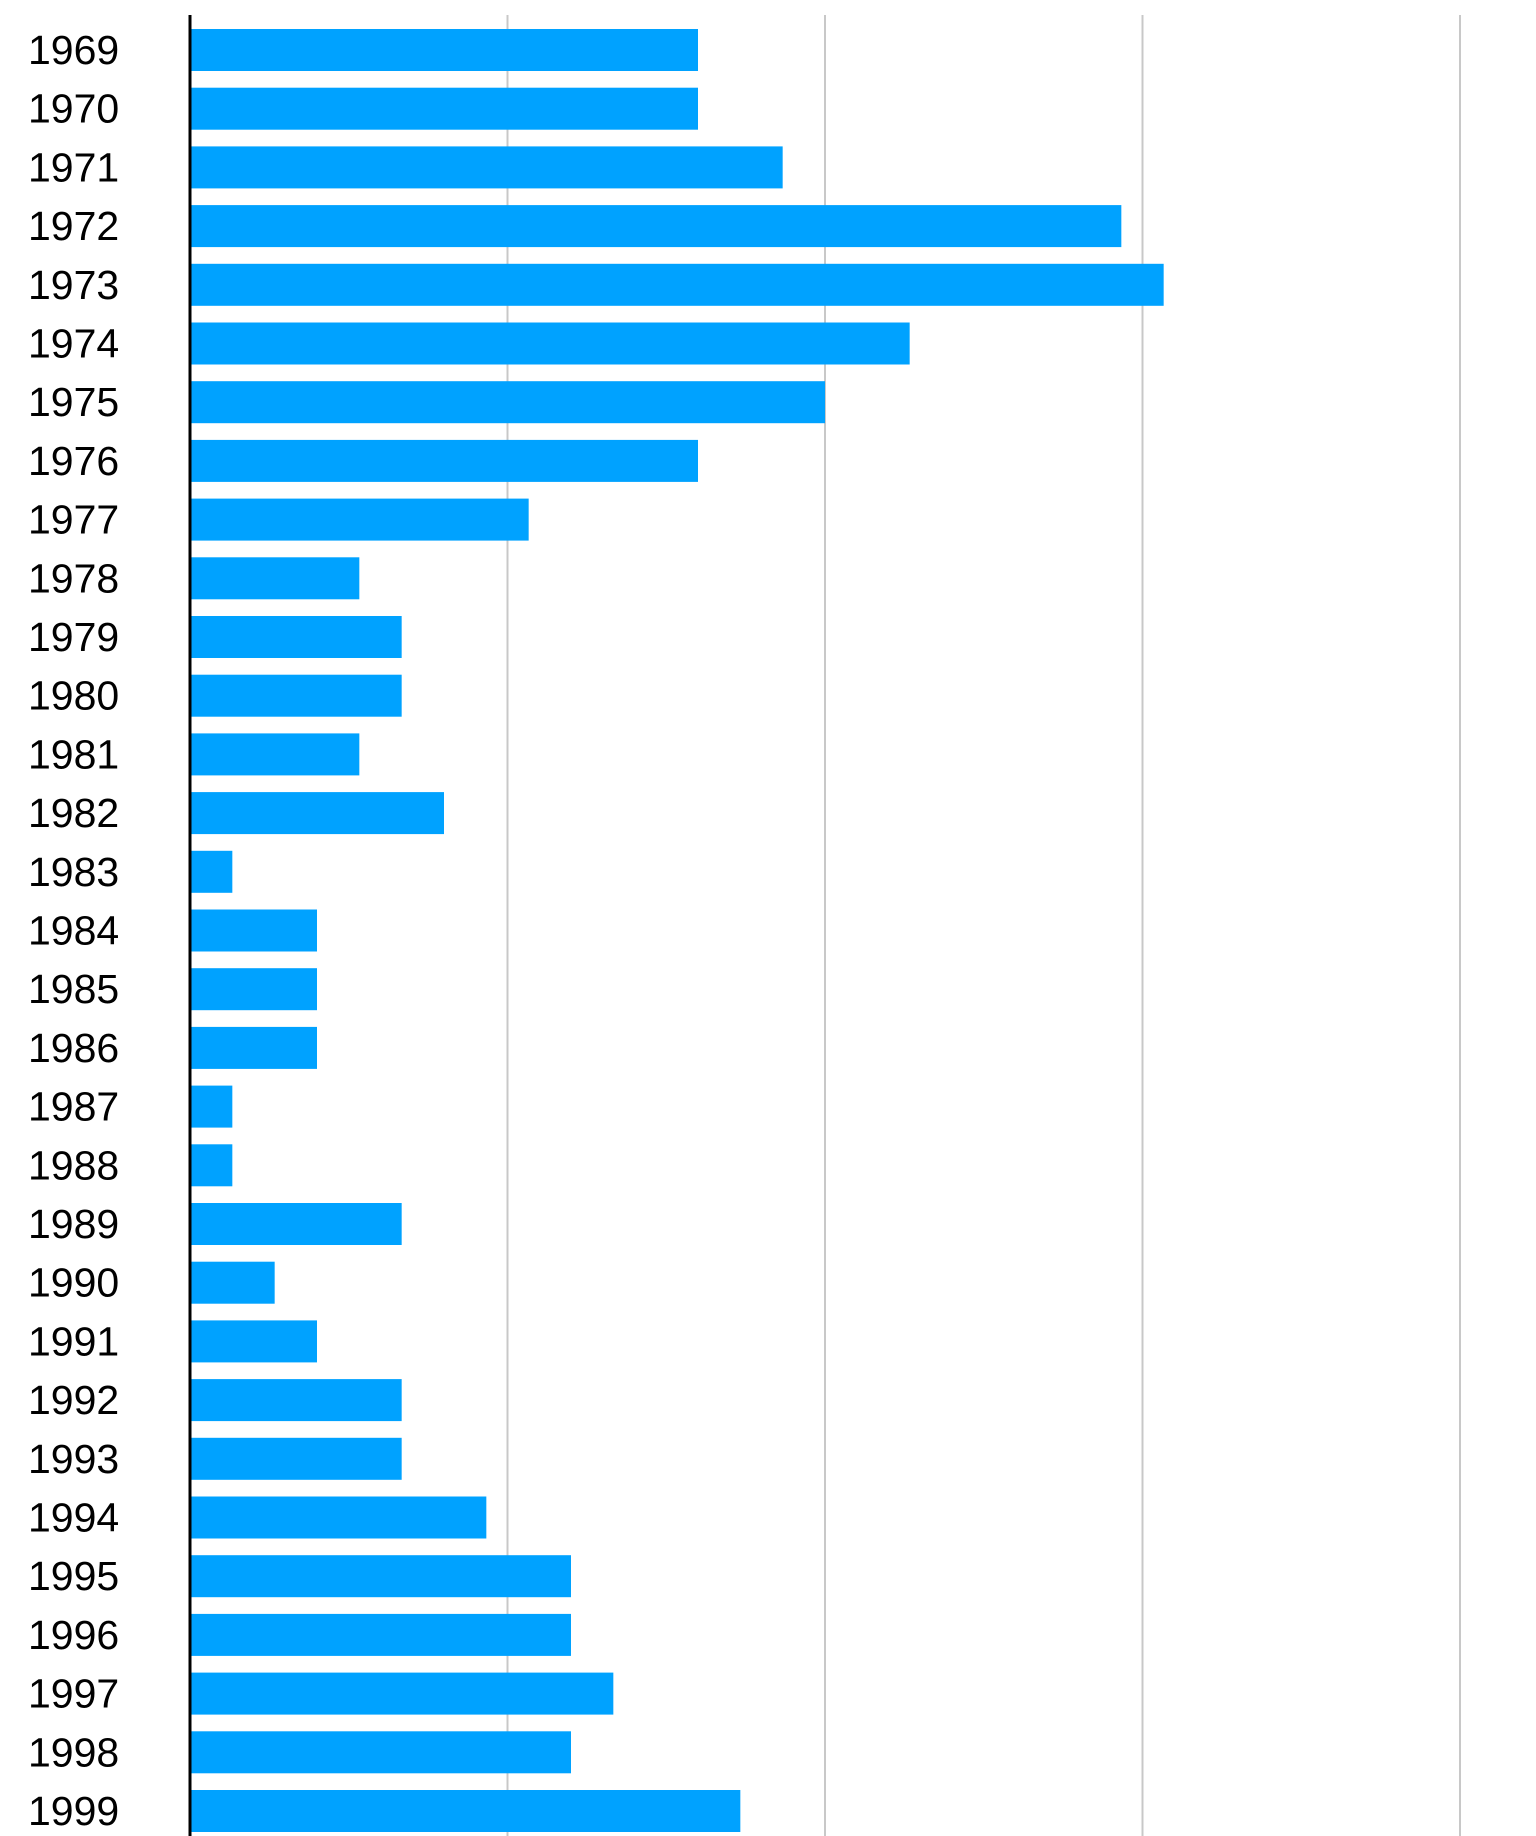 This screenshot has width=1536, height=1836. Describe the element at coordinates (402, 1693) in the screenshot. I see `bar-1997` at that location.